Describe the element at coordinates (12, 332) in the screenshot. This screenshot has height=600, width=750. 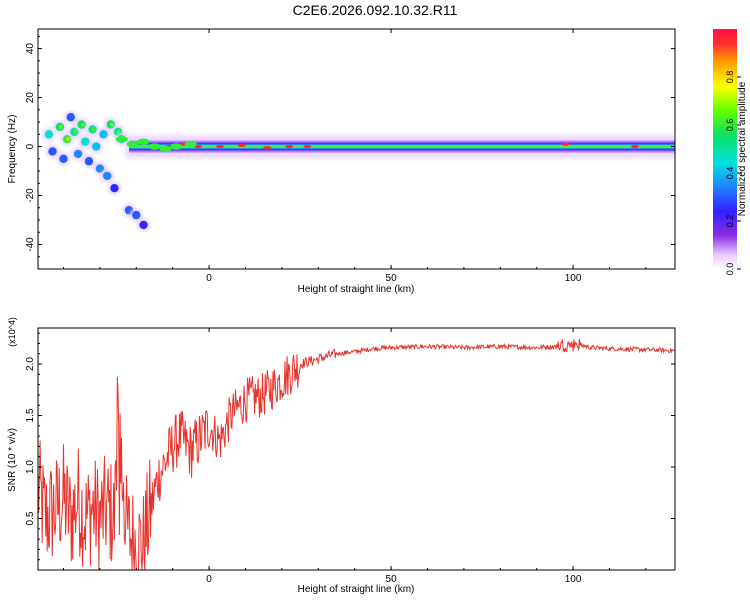
I see `snr-multiplier: (x10^4)` at that location.